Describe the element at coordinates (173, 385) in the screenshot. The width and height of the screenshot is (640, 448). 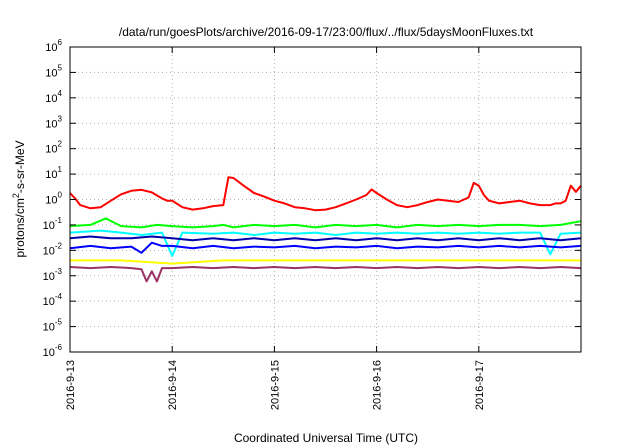
I see `x-tick-label: 2016-9-14` at that location.